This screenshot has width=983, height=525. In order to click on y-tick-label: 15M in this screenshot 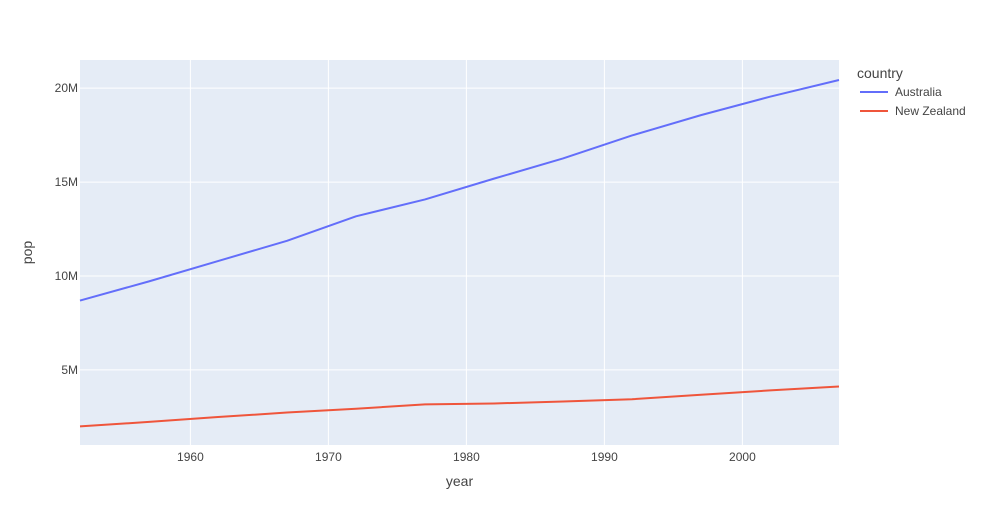, I will do `click(66, 182)`.